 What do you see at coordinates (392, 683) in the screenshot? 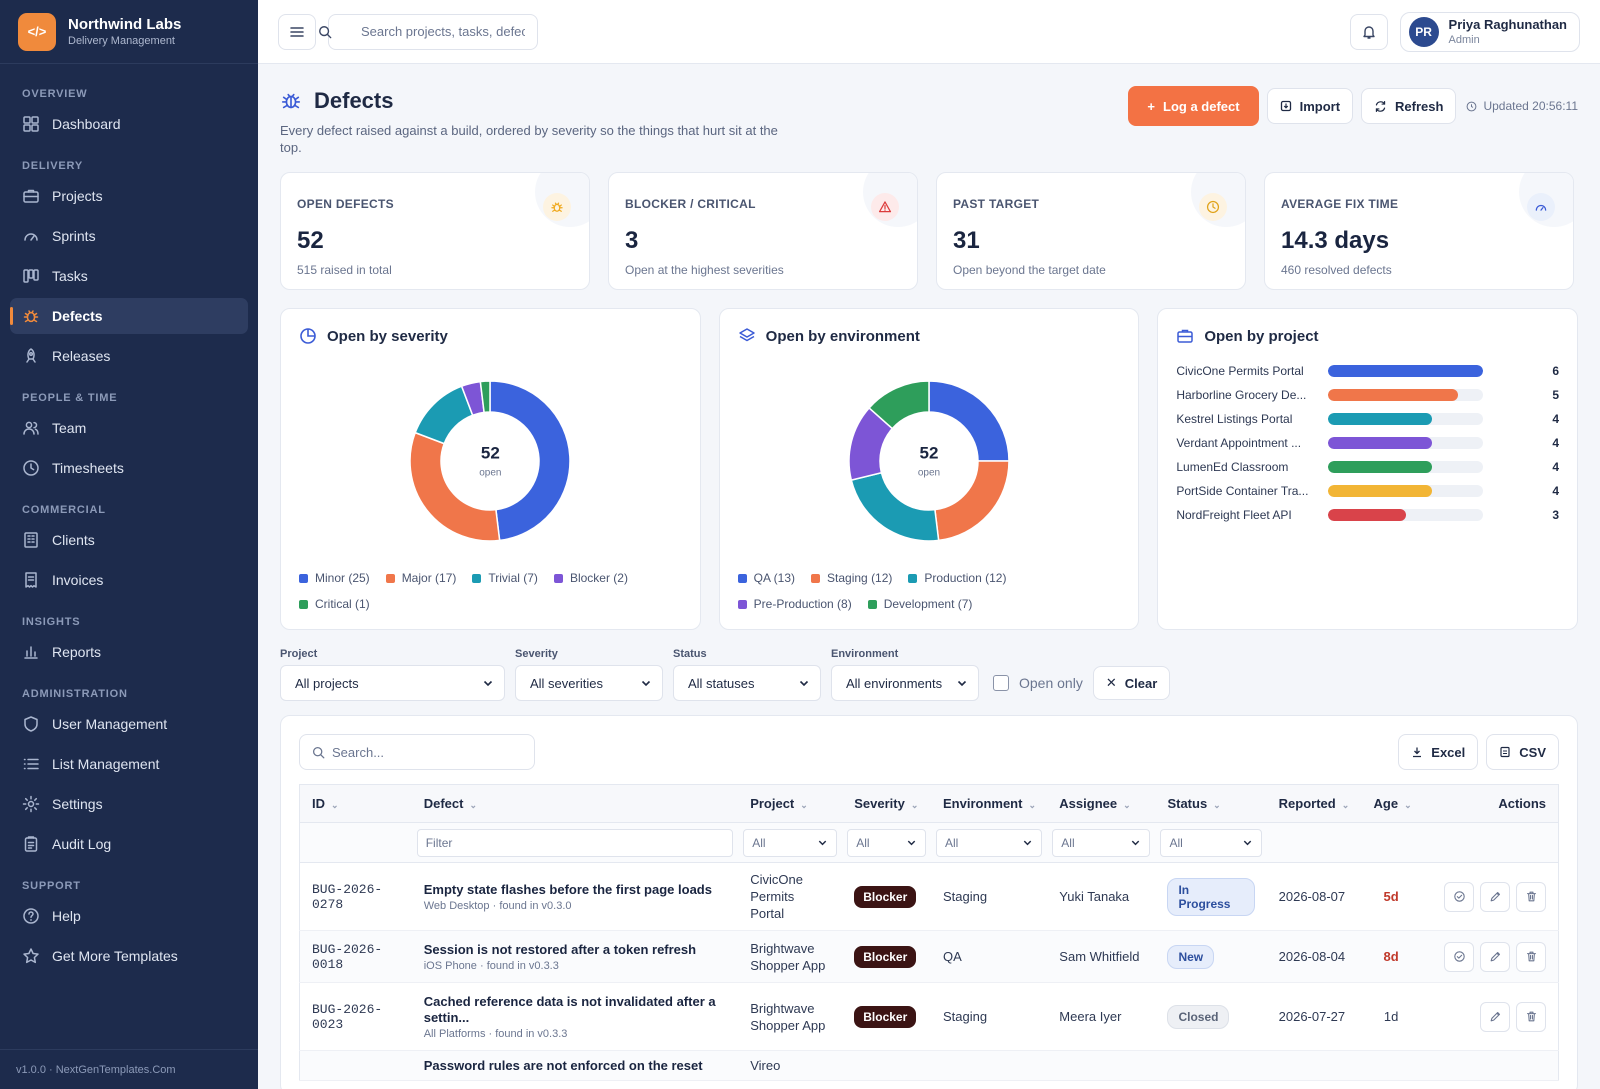
I see `project-filter-select: All projects` at bounding box center [392, 683].